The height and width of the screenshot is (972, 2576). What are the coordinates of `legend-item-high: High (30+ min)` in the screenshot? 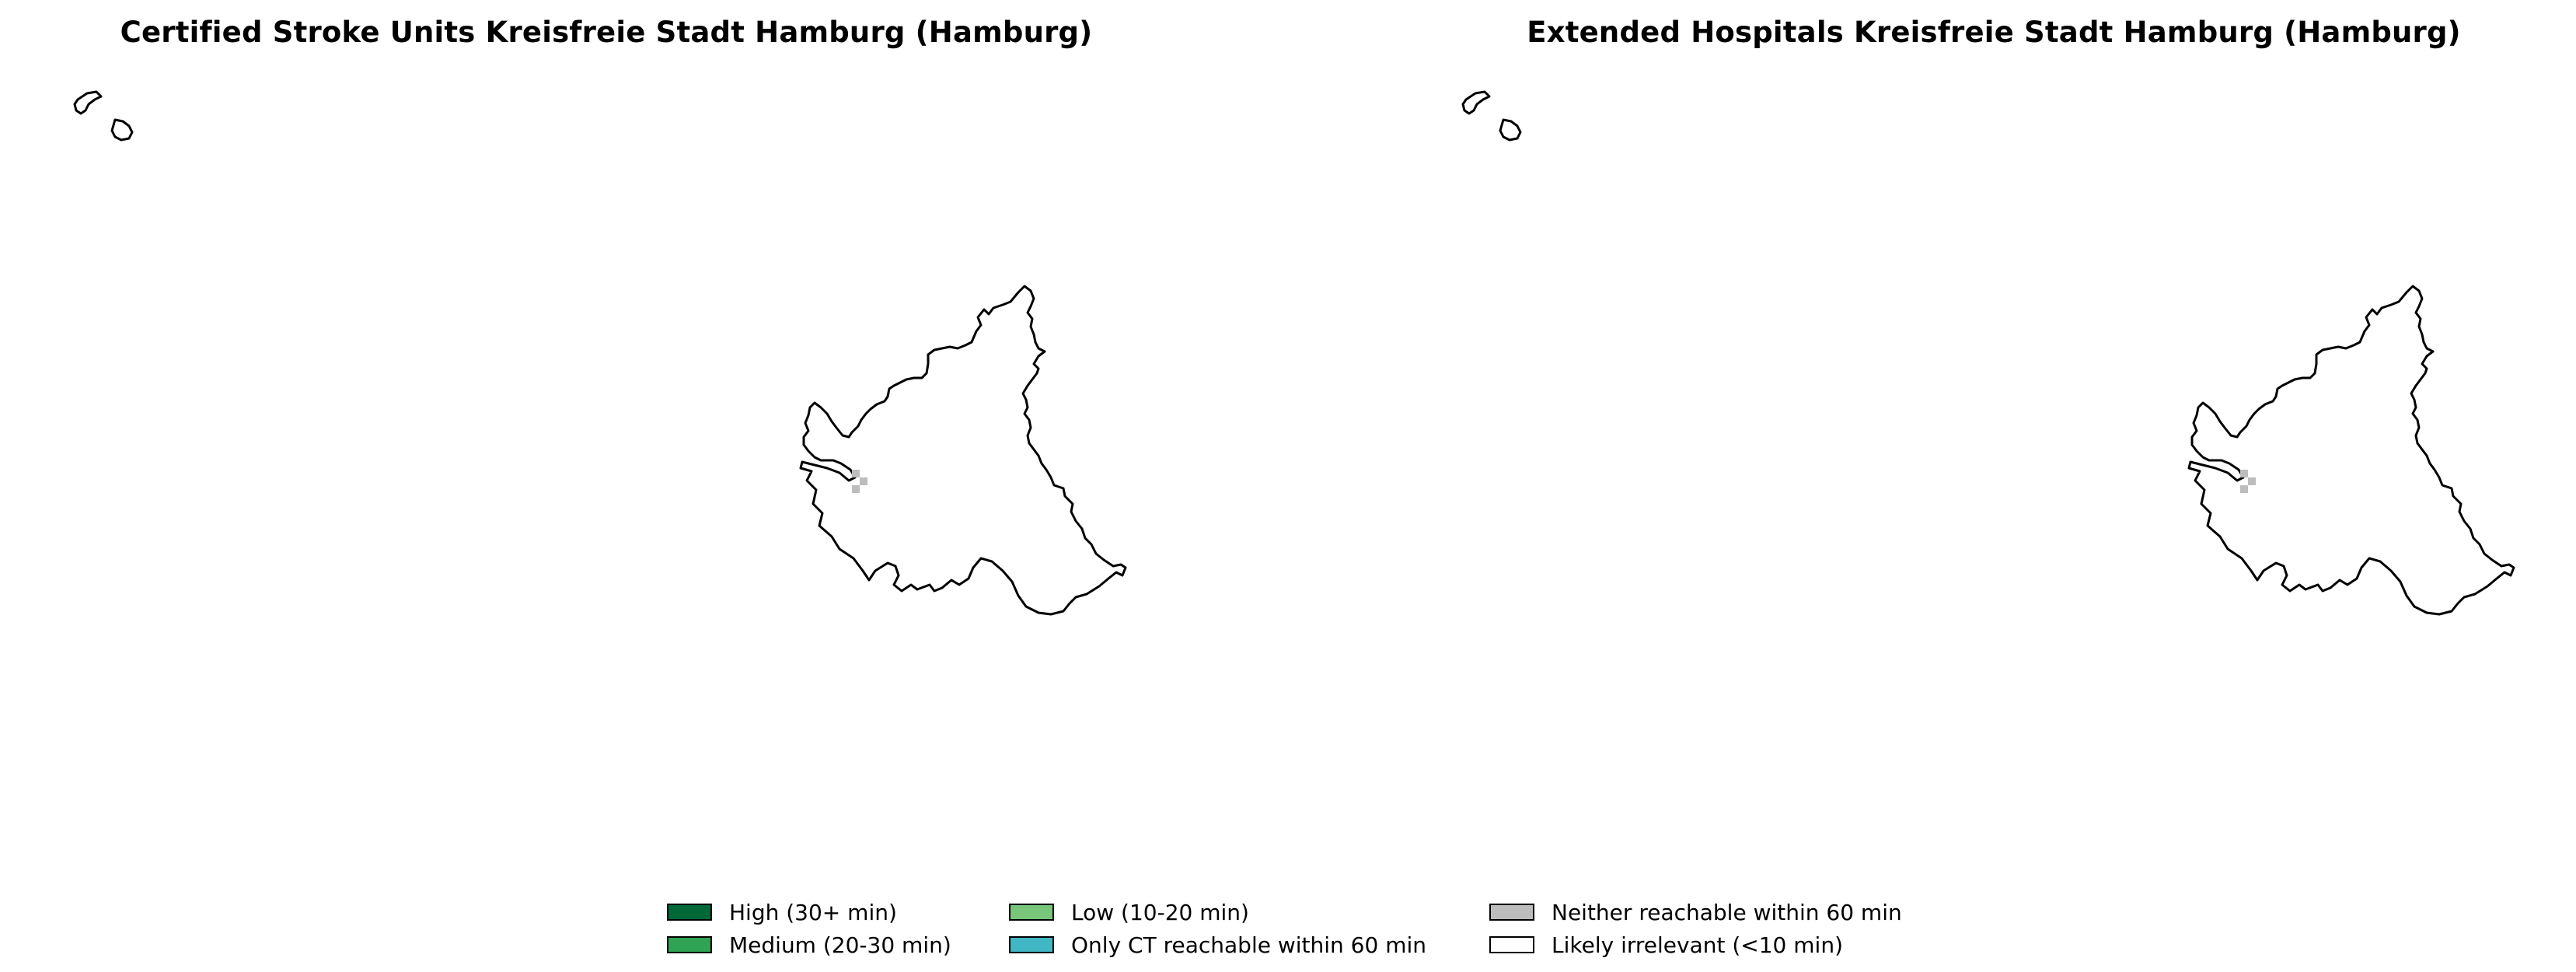 It's located at (782, 912).